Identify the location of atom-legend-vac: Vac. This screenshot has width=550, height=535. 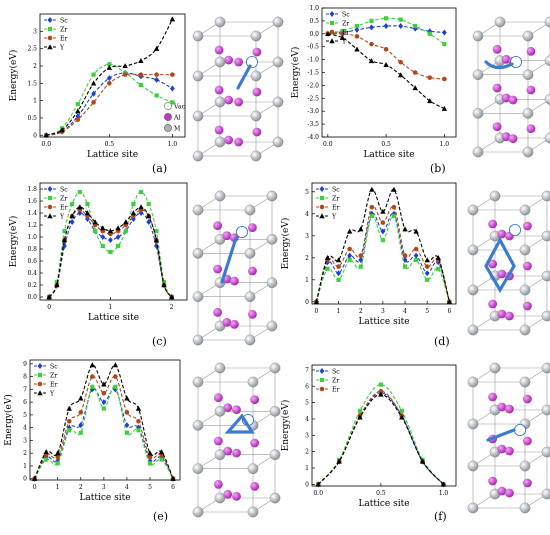
(175, 106).